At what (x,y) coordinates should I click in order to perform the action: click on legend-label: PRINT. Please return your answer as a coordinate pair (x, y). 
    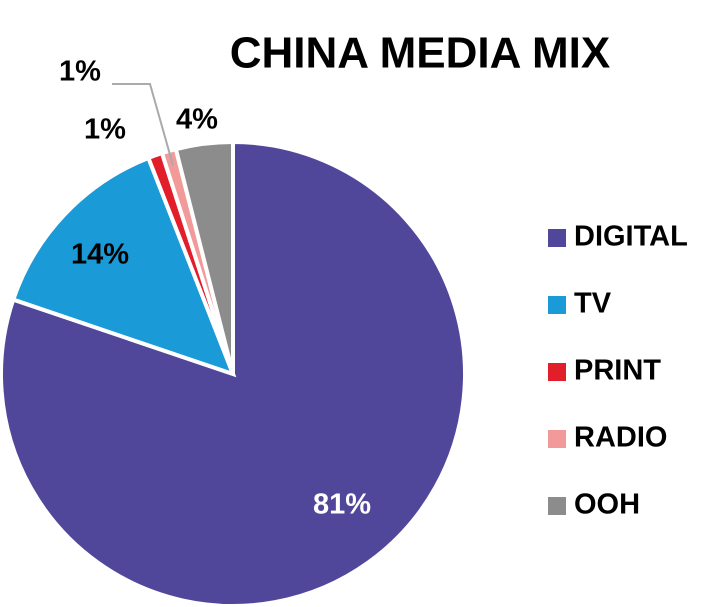
    Looking at the image, I should click on (617, 371).